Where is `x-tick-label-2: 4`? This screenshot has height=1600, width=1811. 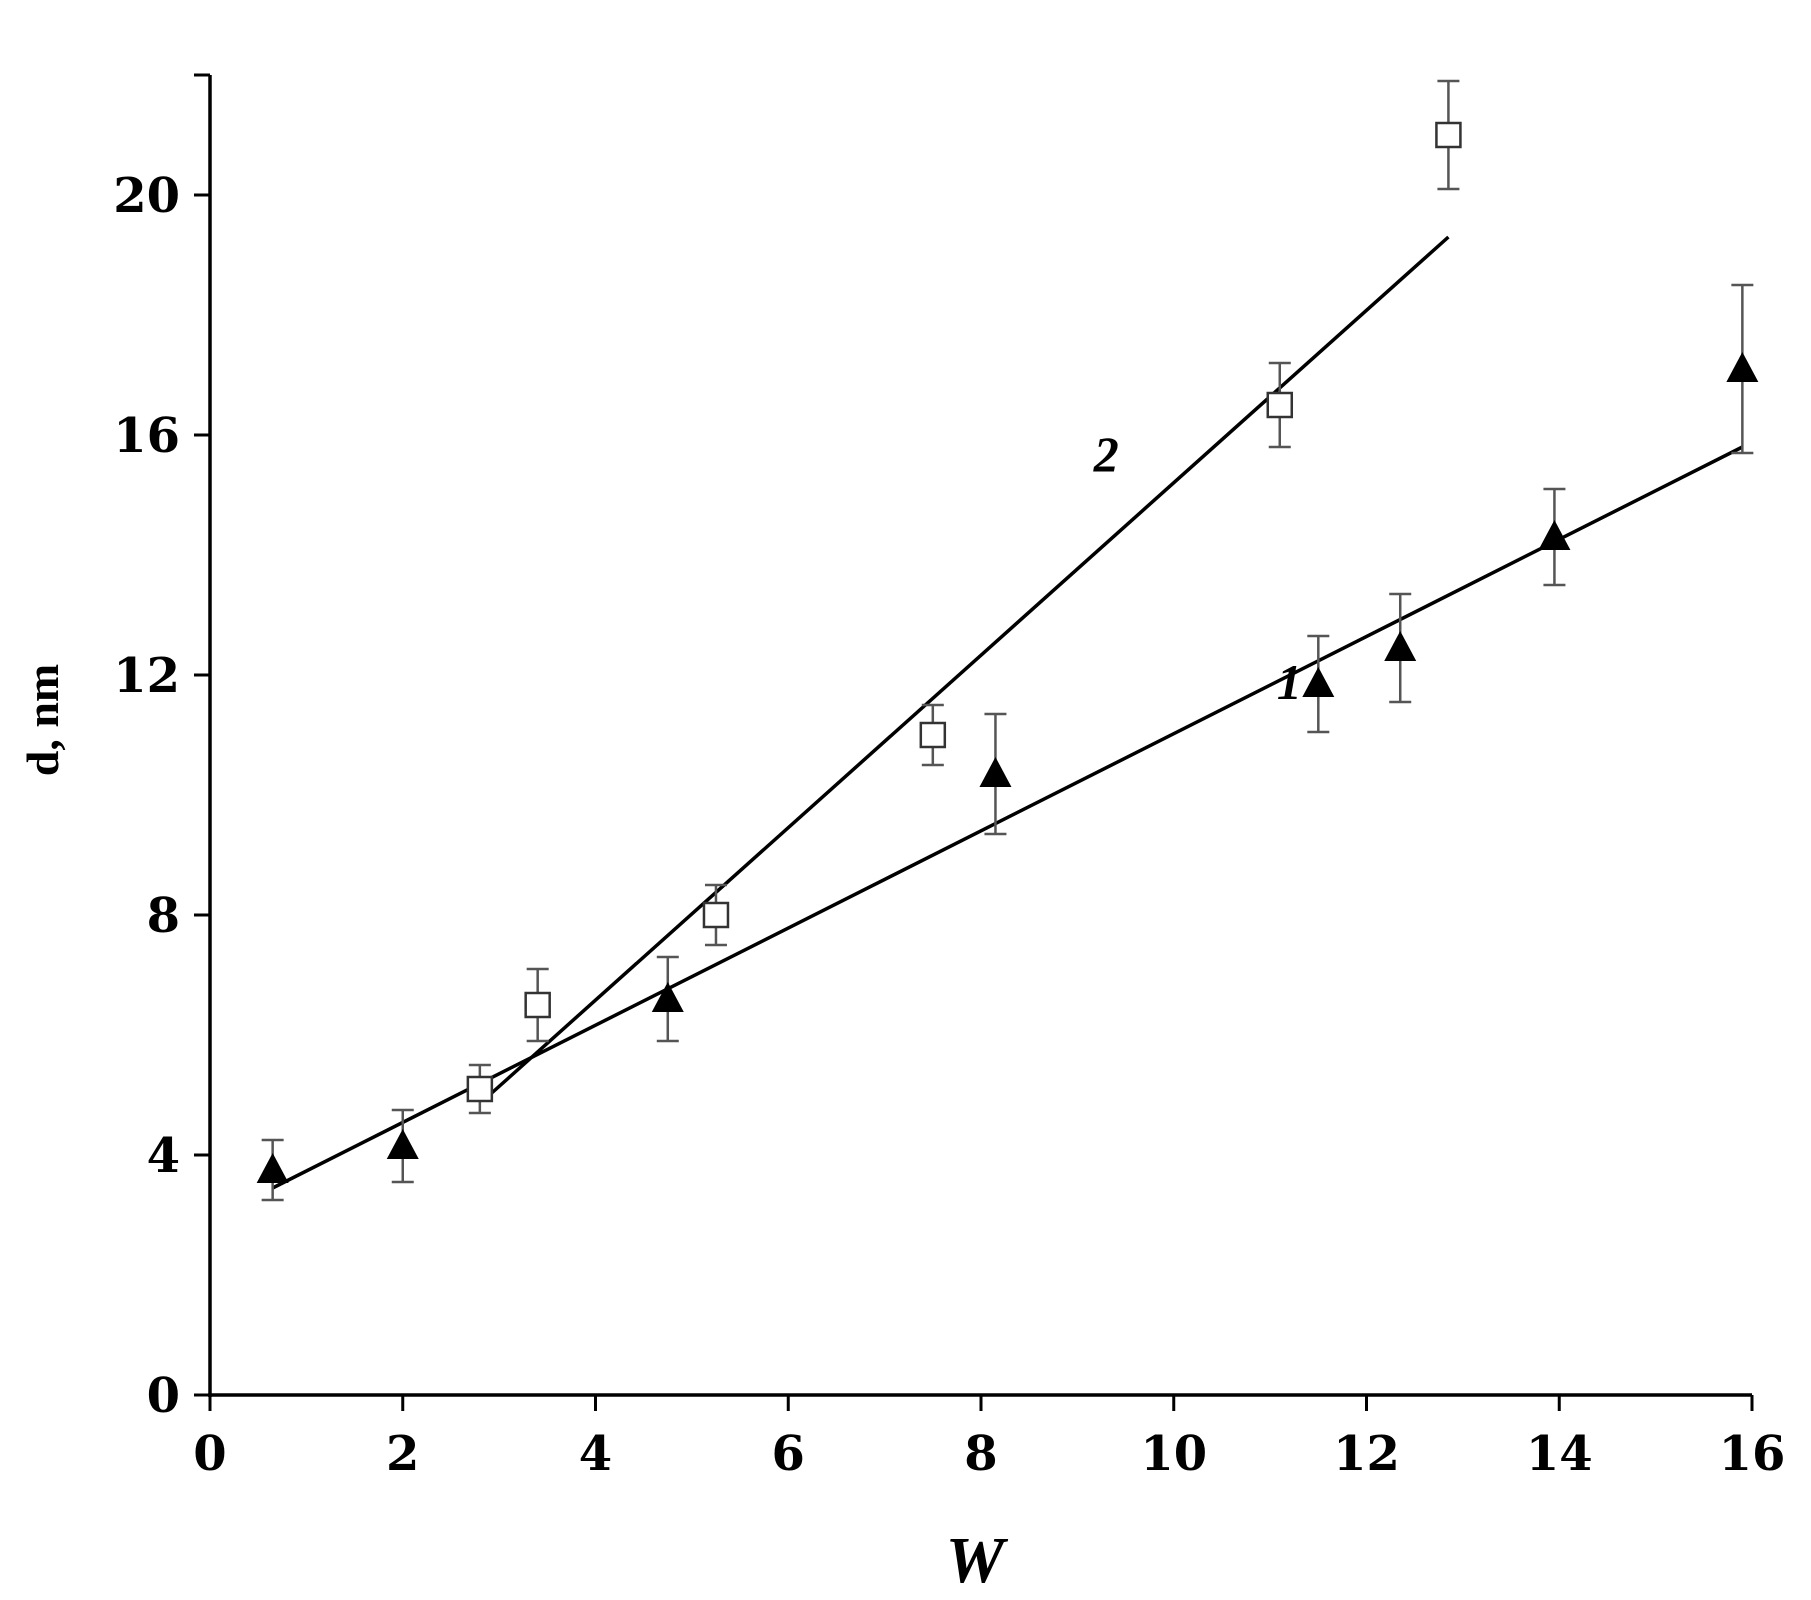
x-tick-label-2: 4 is located at coordinates (595, 1454).